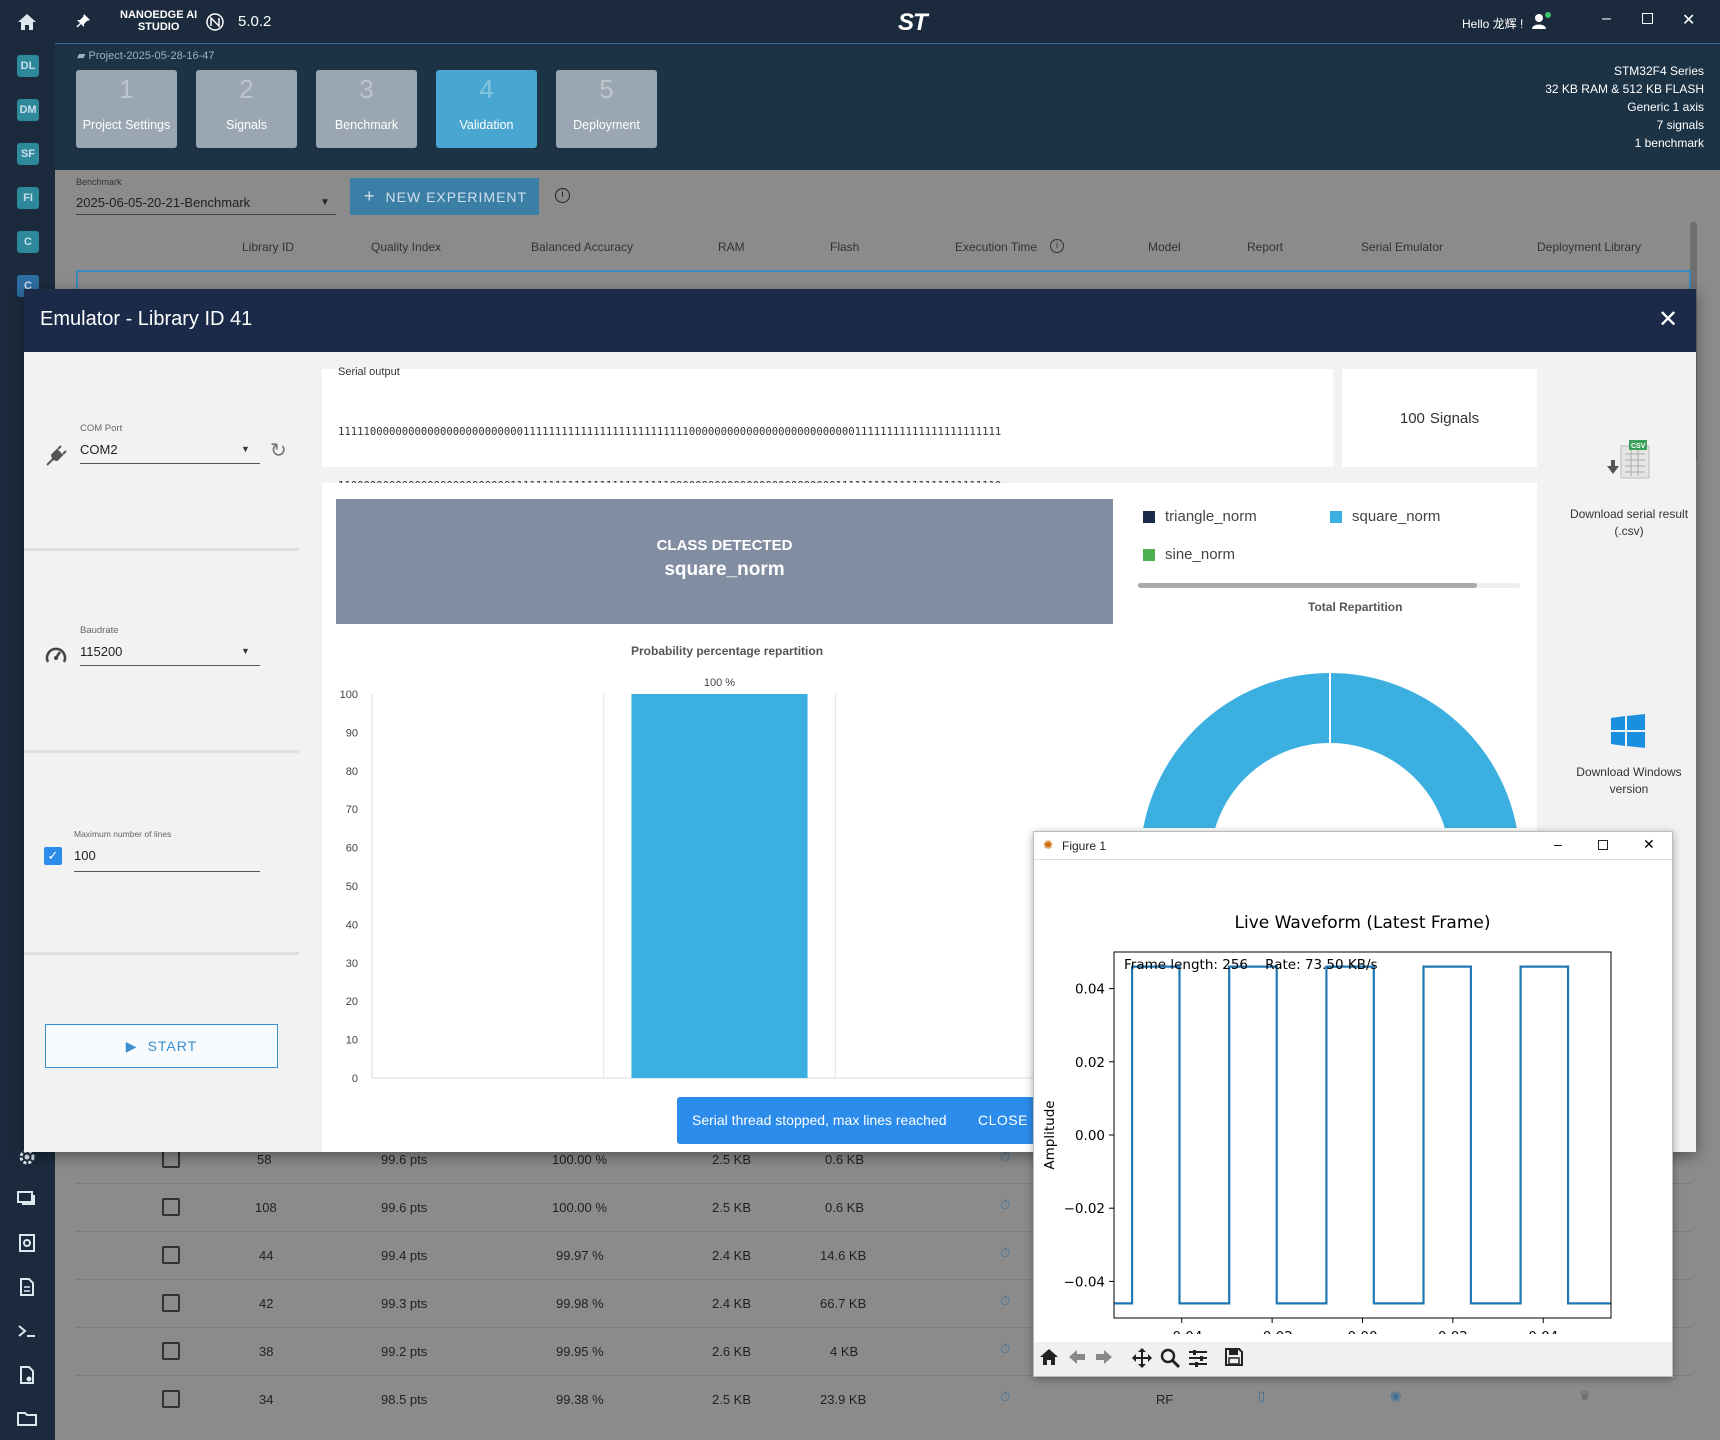  I want to click on step-signals: 2 Signals, so click(246, 109).